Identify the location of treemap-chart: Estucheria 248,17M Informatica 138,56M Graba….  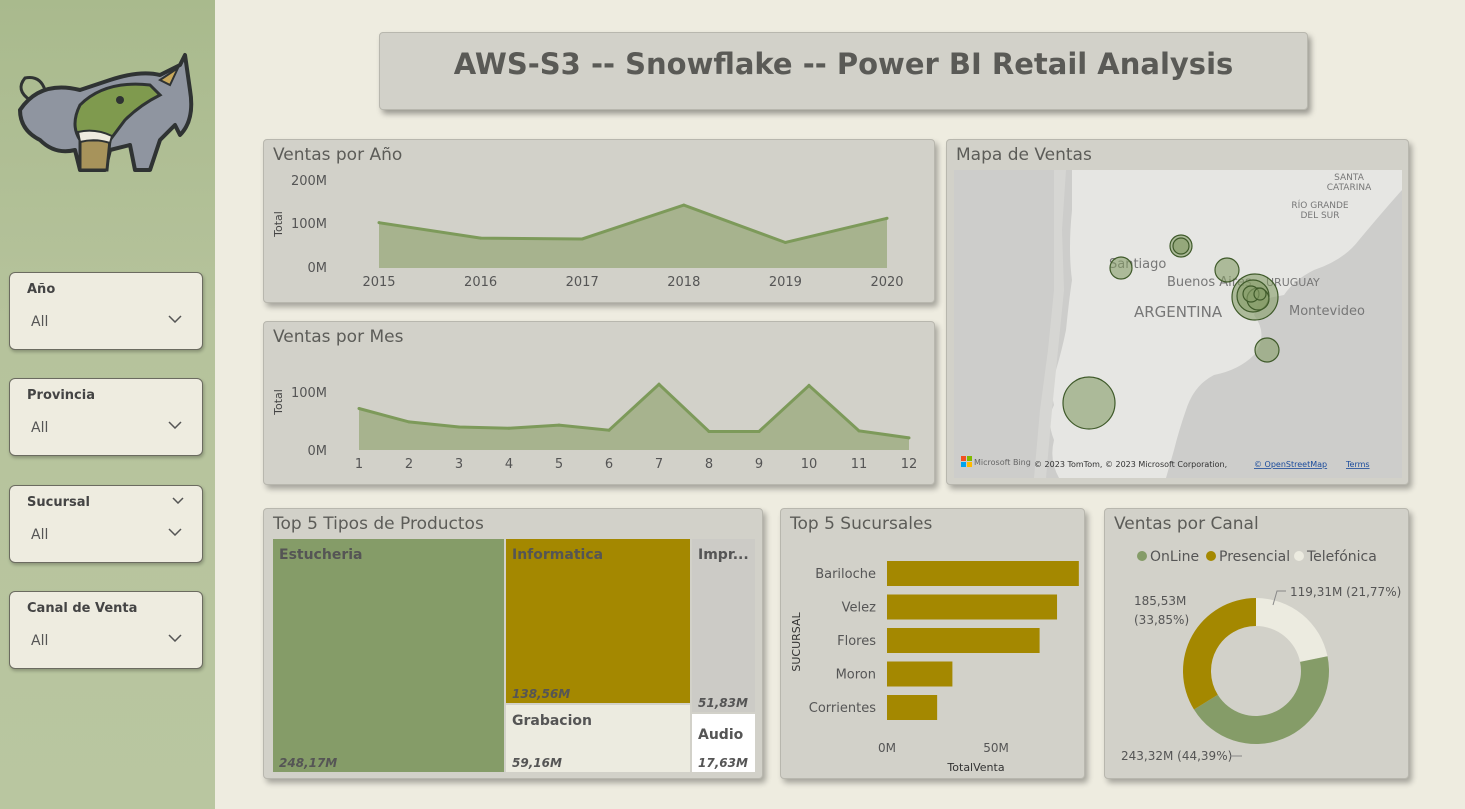
(513, 643).